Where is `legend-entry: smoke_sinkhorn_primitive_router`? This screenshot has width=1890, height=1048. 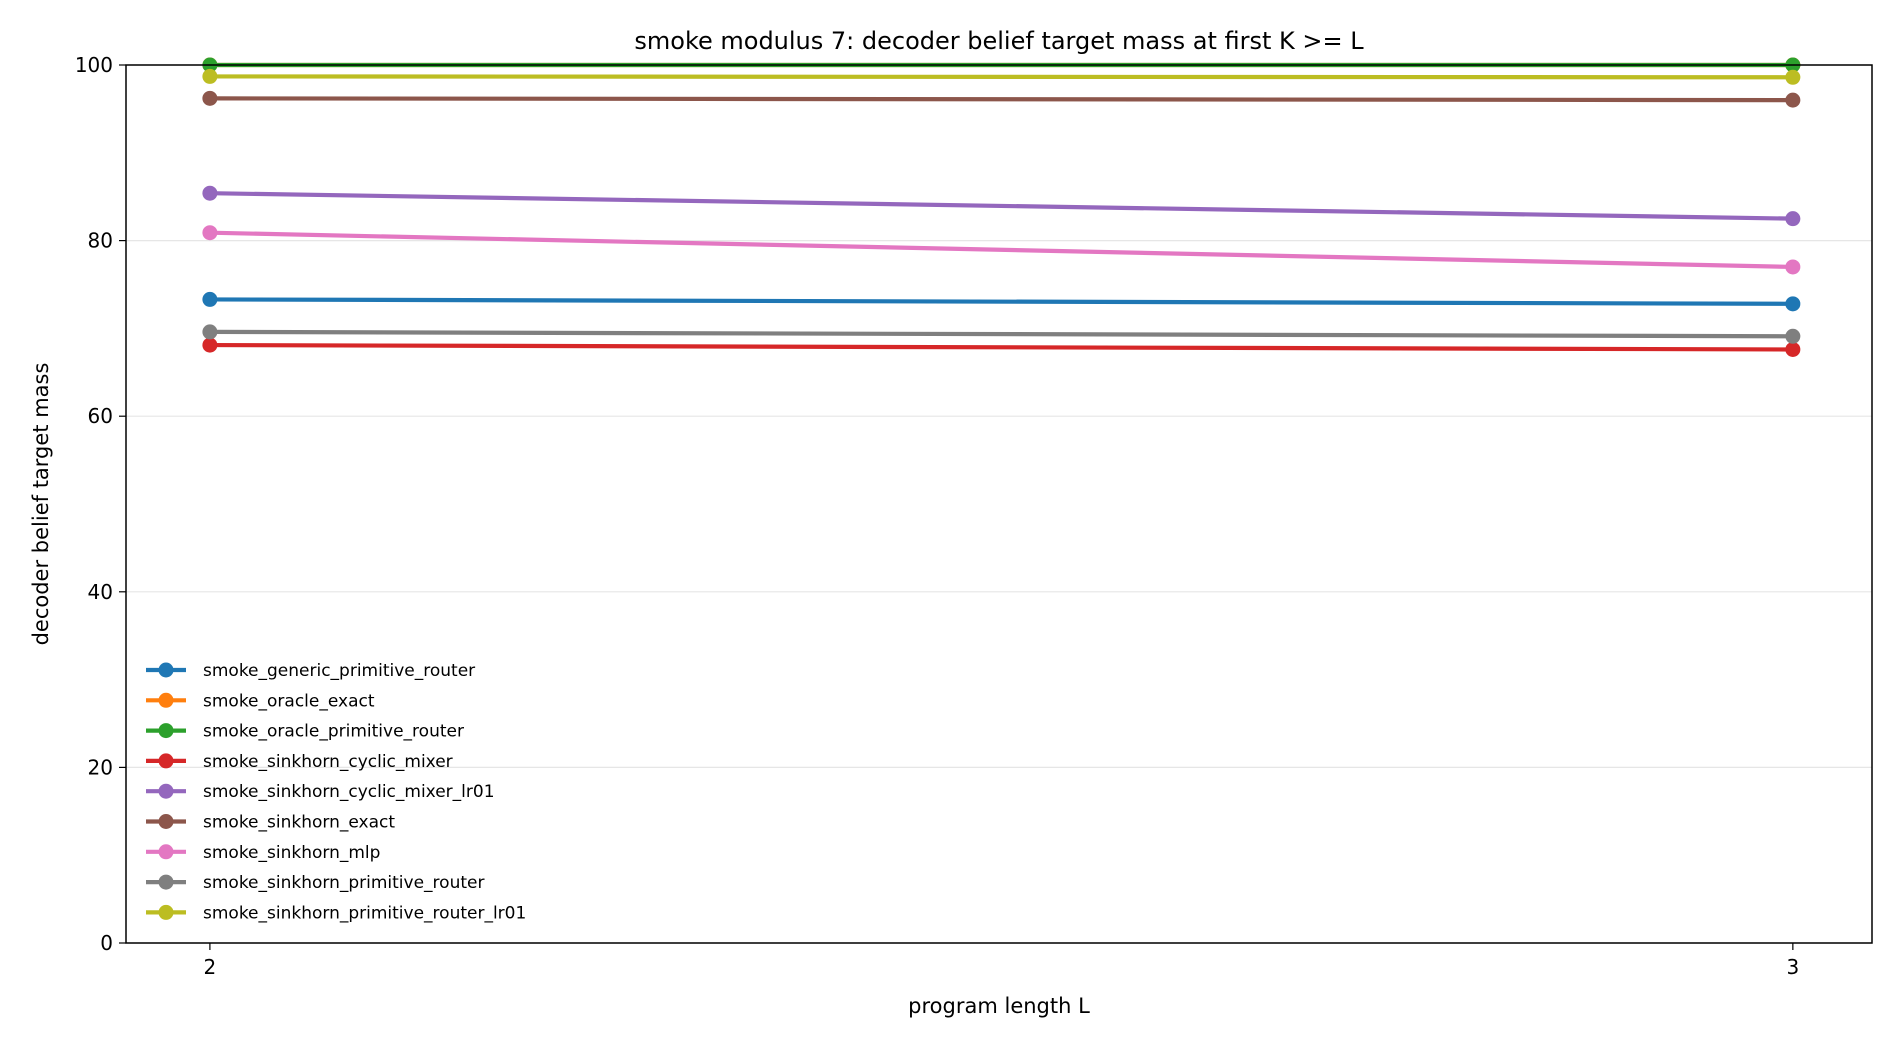
legend-entry: smoke_sinkhorn_primitive_router is located at coordinates (315, 883).